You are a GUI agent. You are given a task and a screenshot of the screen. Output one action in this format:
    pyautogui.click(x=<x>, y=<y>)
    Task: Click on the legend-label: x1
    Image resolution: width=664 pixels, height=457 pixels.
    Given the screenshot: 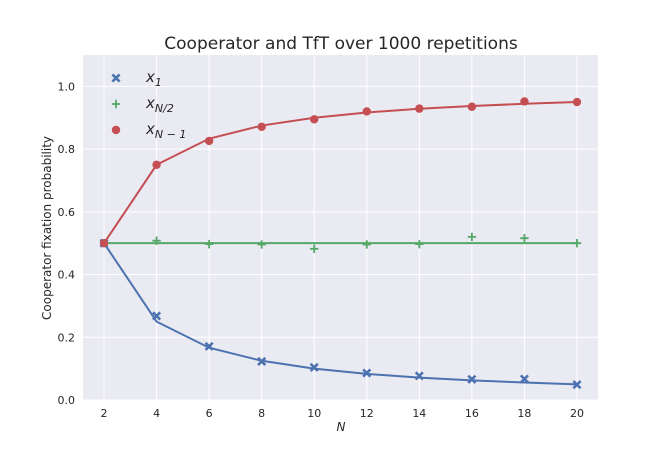 What is the action you would take?
    pyautogui.click(x=153, y=78)
    